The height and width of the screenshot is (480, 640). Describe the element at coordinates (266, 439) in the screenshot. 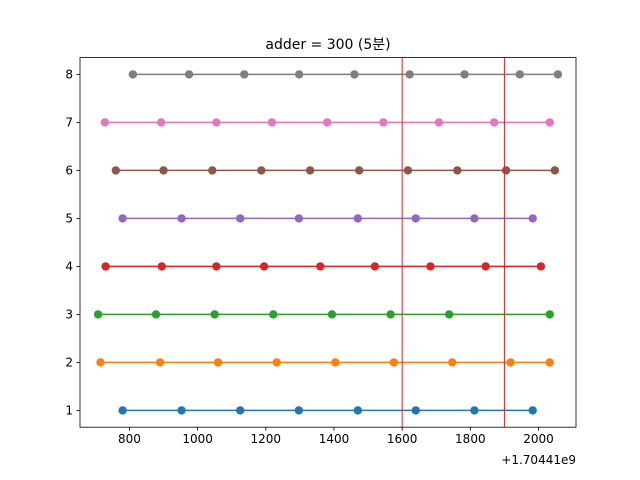

I see `x-tick-label: 1200` at that location.